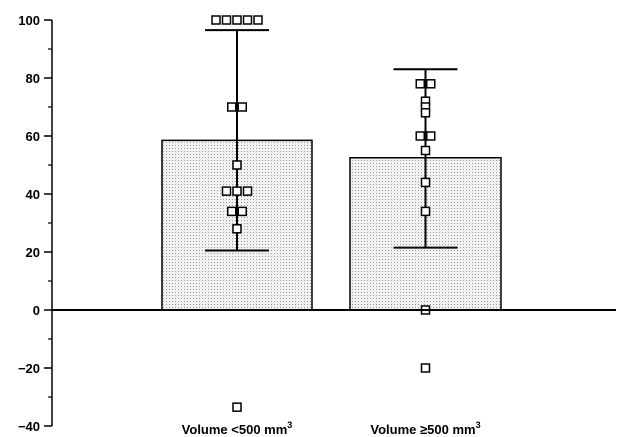 Image resolution: width=618 pixels, height=437 pixels. What do you see at coordinates (425, 428) in the screenshot?
I see `category-label-2: Volume ≥500 mm3` at bounding box center [425, 428].